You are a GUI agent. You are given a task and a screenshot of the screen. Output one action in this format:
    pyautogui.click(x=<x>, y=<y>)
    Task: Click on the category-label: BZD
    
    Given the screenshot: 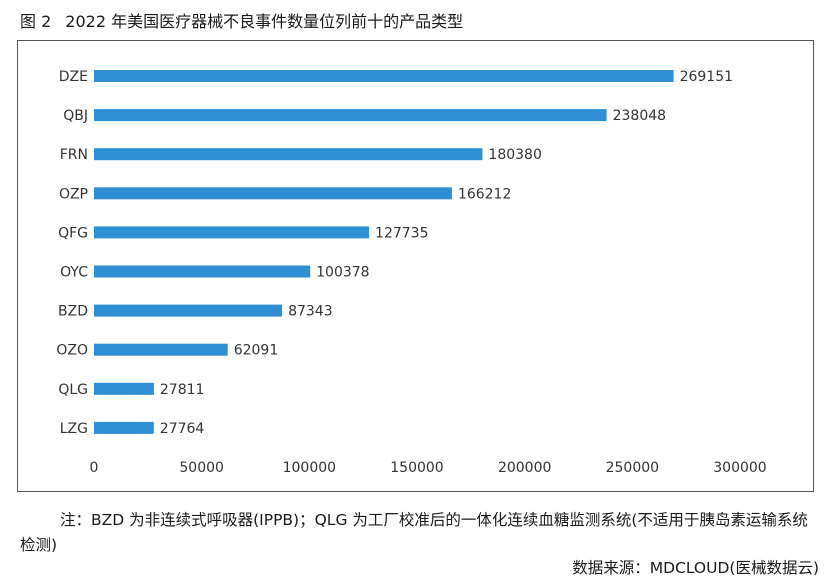 What is the action you would take?
    pyautogui.click(x=73, y=312)
    